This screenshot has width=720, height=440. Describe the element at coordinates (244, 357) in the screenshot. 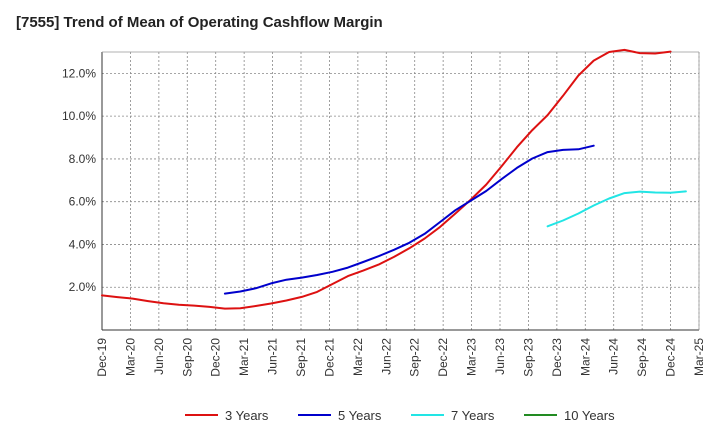

I see `x-tick-label: Mar-21` at that location.